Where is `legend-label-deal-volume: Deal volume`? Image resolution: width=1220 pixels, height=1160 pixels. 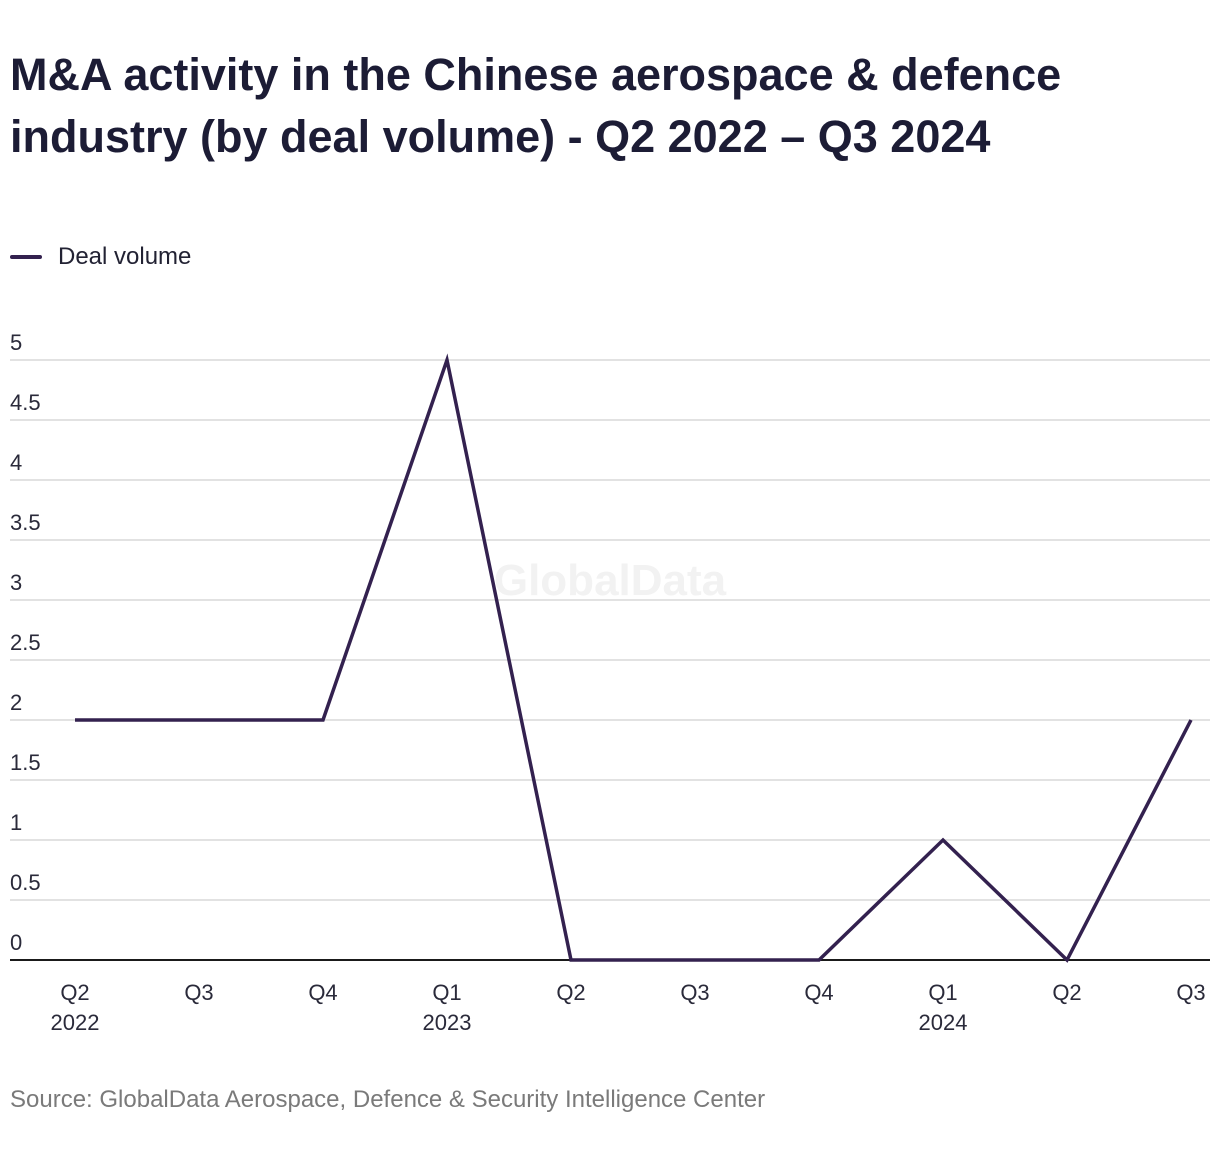
legend-label-deal-volume: Deal volume is located at coordinates (125, 256).